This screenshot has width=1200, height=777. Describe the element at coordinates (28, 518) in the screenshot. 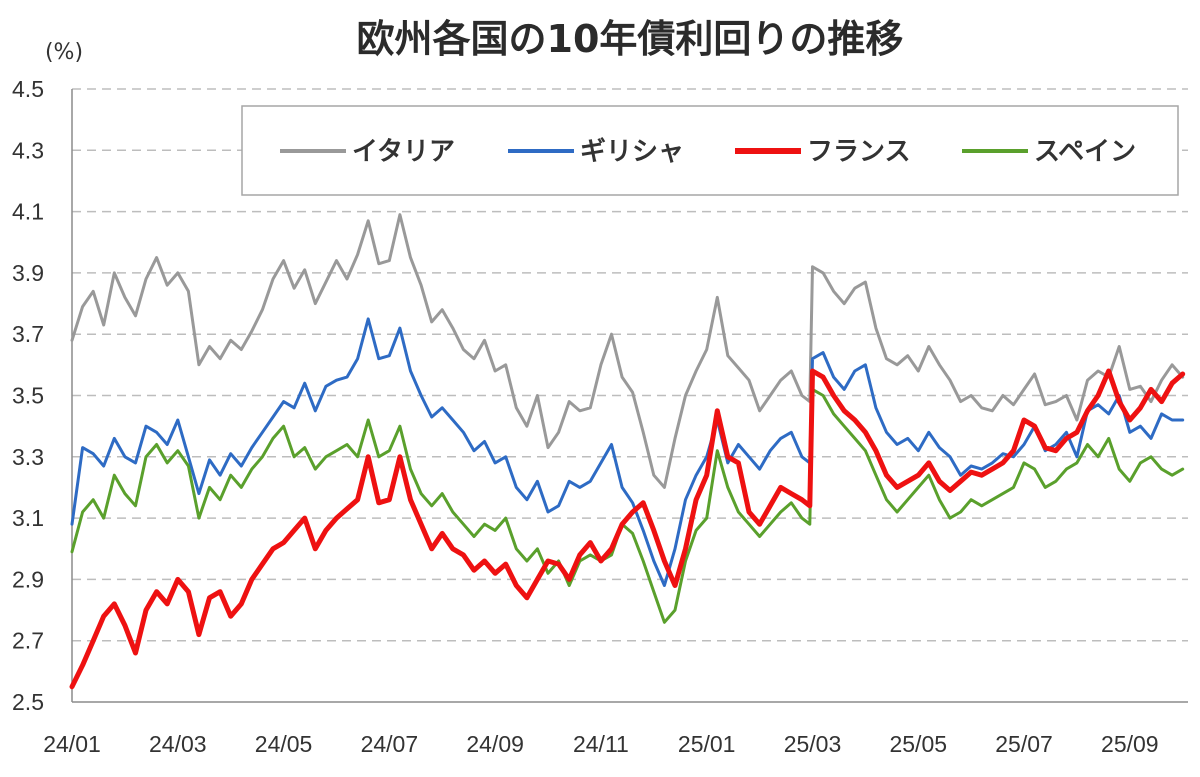

I see `y-tick-label: 3.1` at that location.